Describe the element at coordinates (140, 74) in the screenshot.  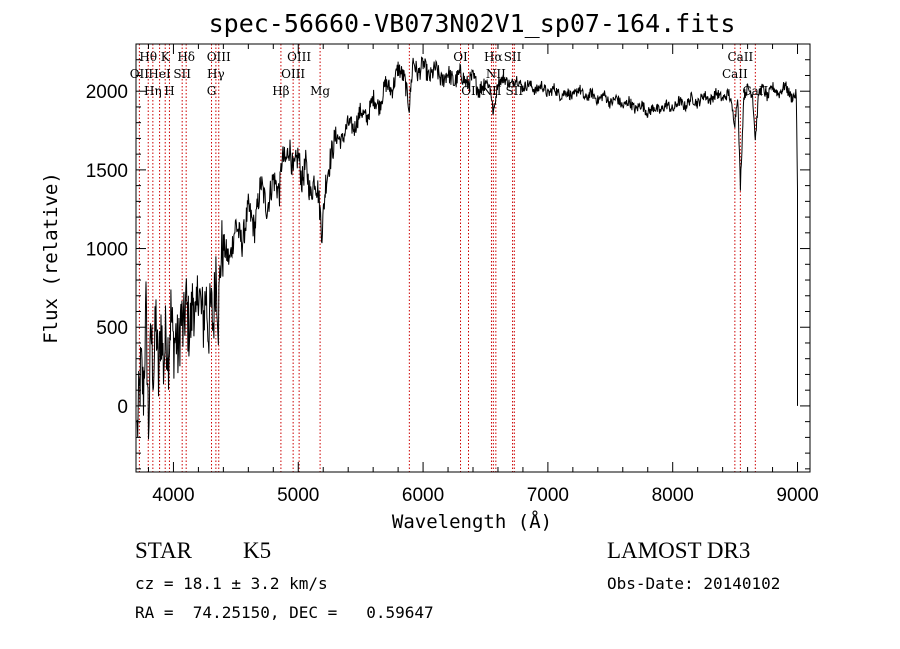
I see `line-label-1: OII` at that location.